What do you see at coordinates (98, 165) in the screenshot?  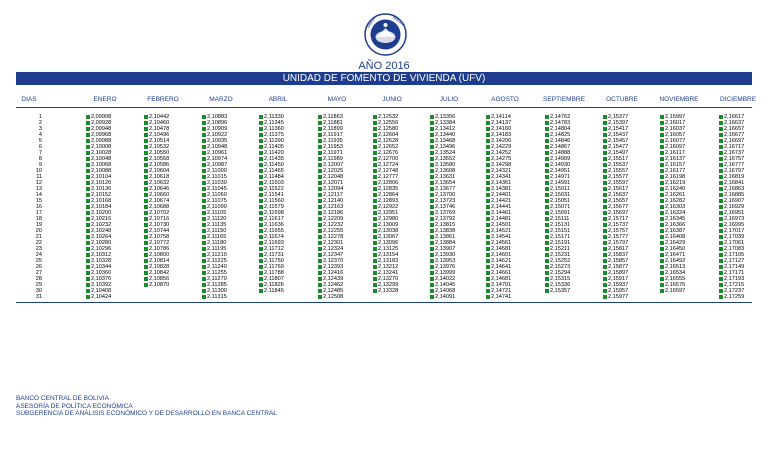 I see `ufv-value-cell: 2,10068` at bounding box center [98, 165].